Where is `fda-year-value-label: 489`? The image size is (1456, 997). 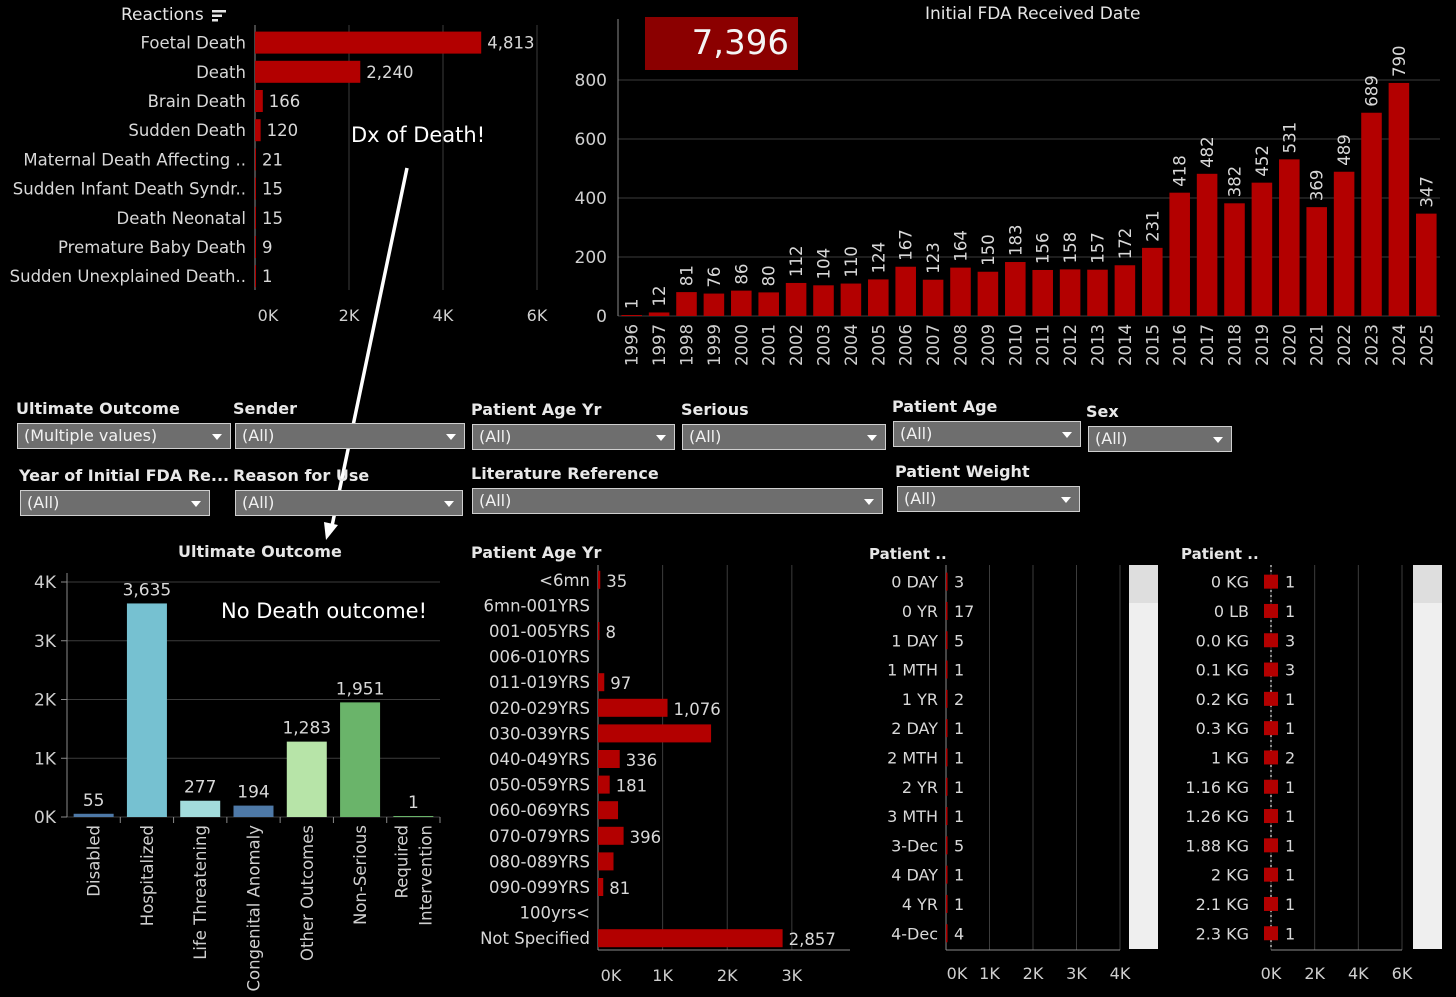 fda-year-value-label: 489 is located at coordinates (1344, 150).